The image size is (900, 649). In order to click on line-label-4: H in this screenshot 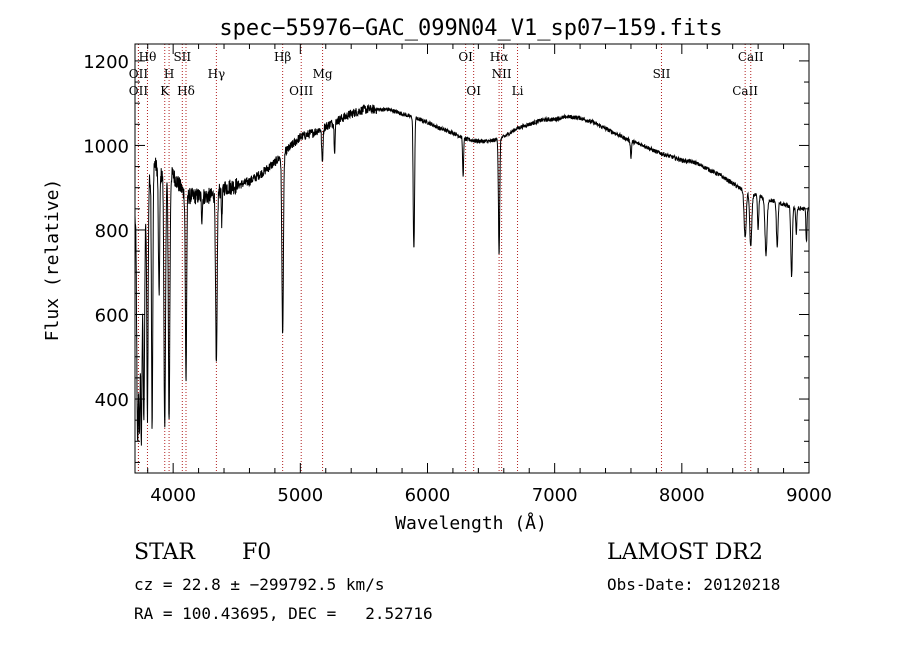, I will do `click(169, 74)`.